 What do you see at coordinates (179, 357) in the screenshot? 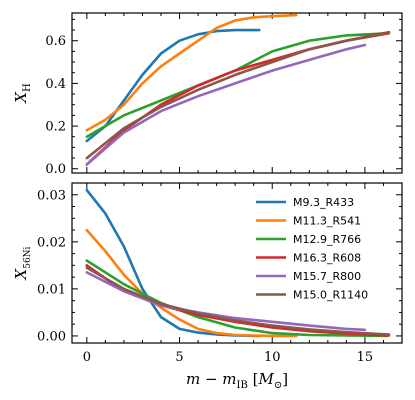
I see `bottom-xtick-label: 5` at bounding box center [179, 357].